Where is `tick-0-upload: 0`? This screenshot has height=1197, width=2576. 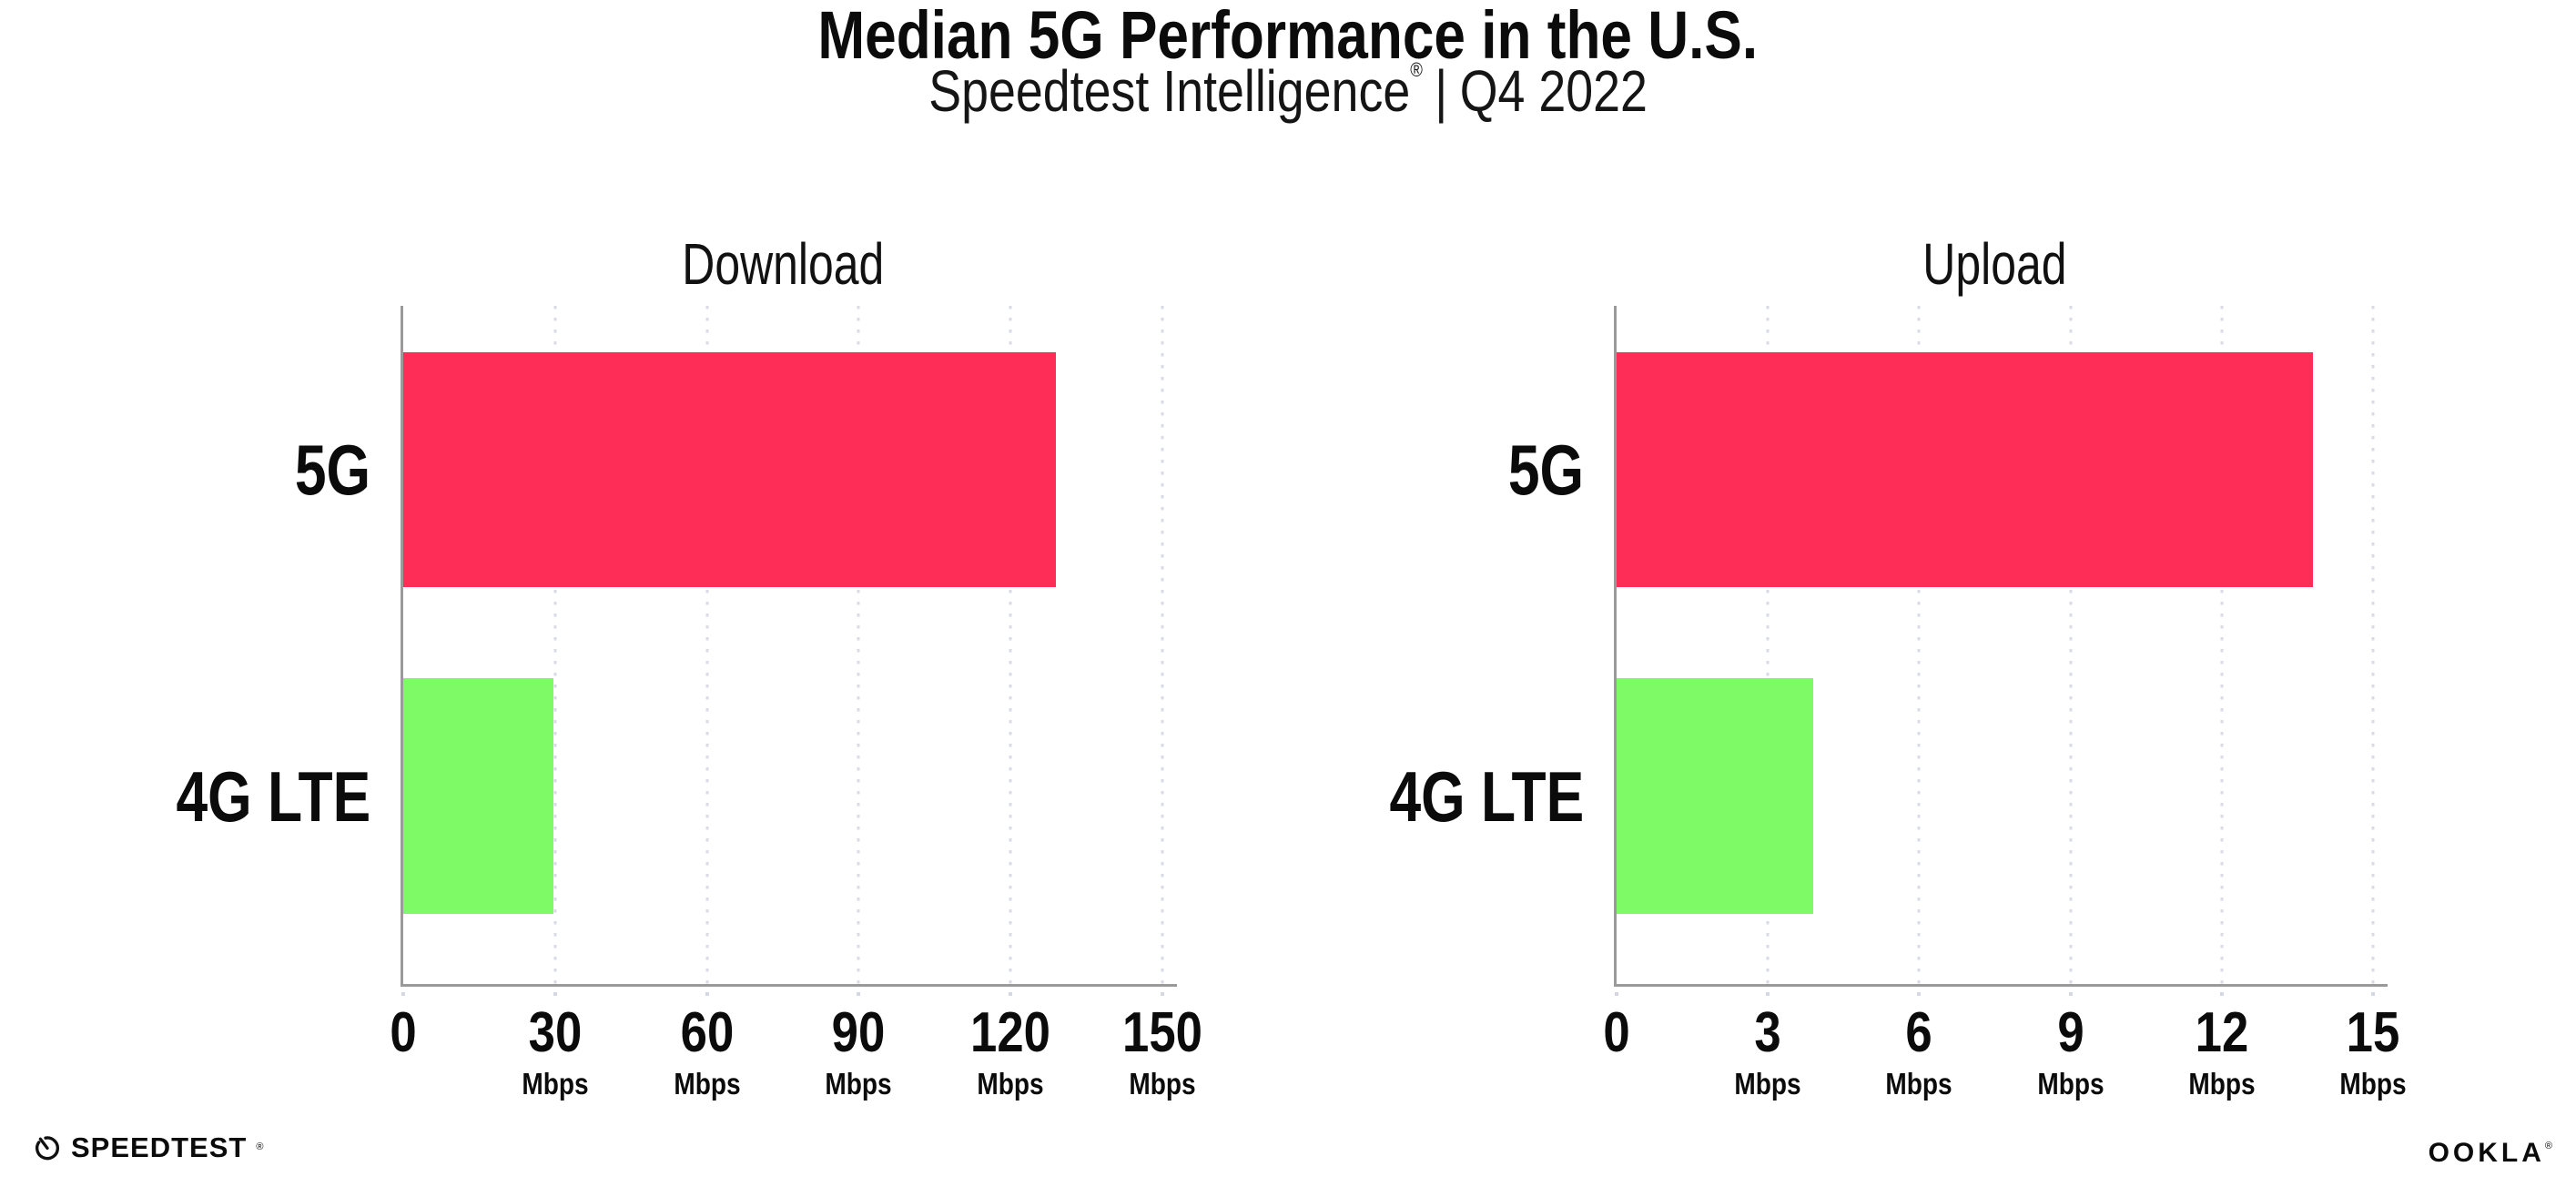 tick-0-upload: 0 is located at coordinates (1616, 1033).